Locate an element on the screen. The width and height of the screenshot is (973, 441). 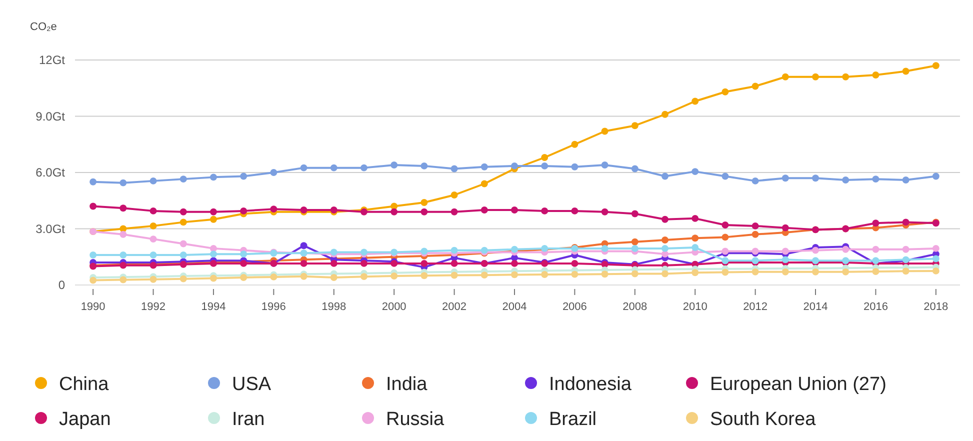
y-axis-title: CO₂e is located at coordinates (43, 27).